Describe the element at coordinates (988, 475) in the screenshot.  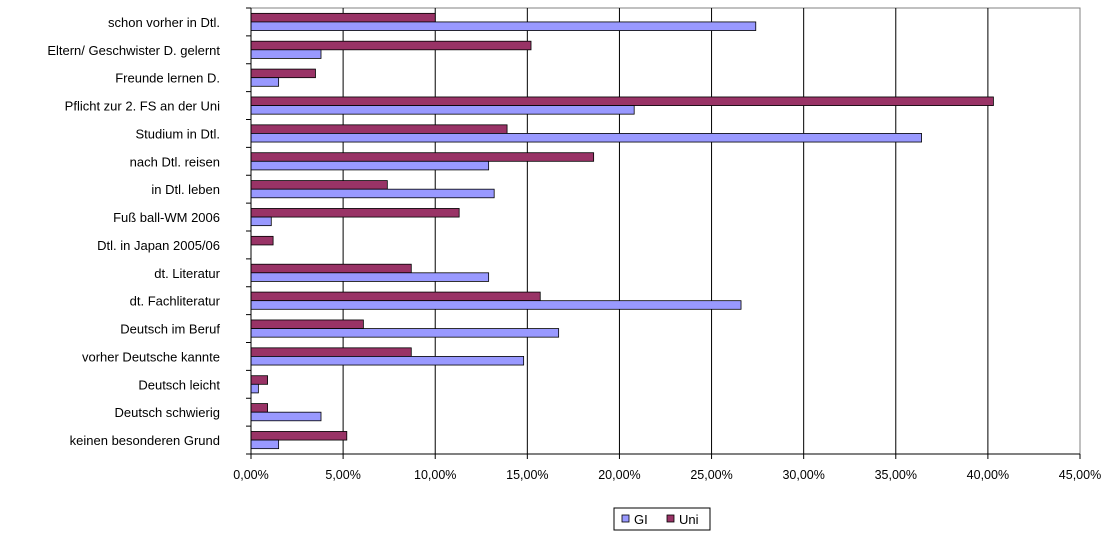
I see `x-tick-label: 40,00%` at that location.